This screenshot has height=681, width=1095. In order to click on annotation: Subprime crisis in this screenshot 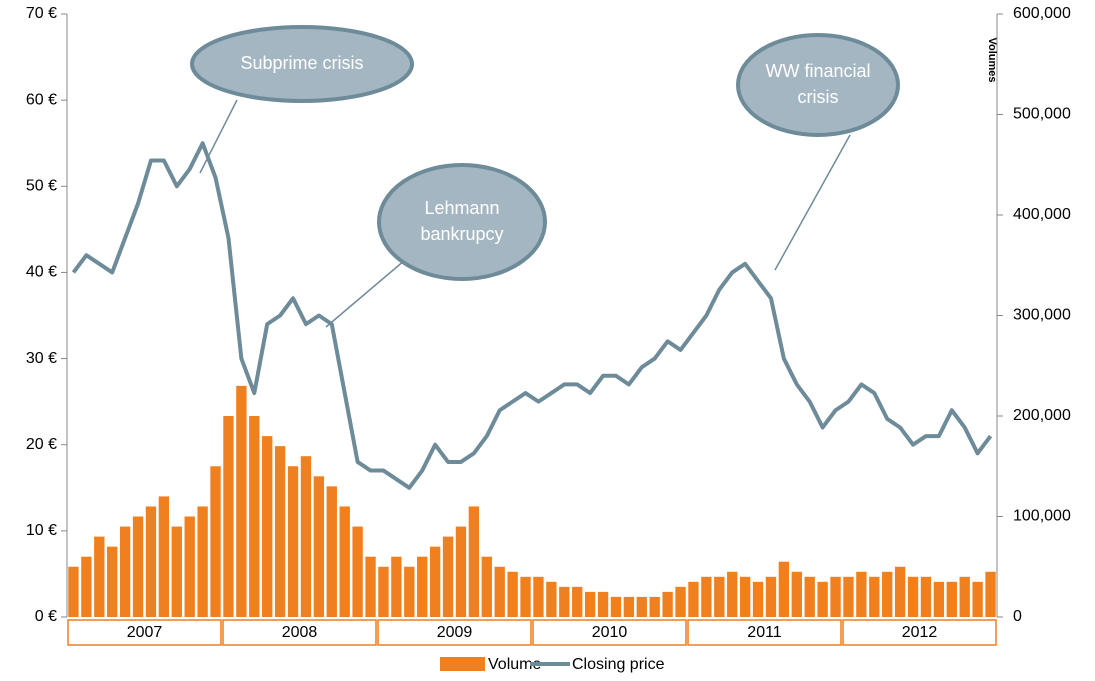, I will do `click(301, 63)`.